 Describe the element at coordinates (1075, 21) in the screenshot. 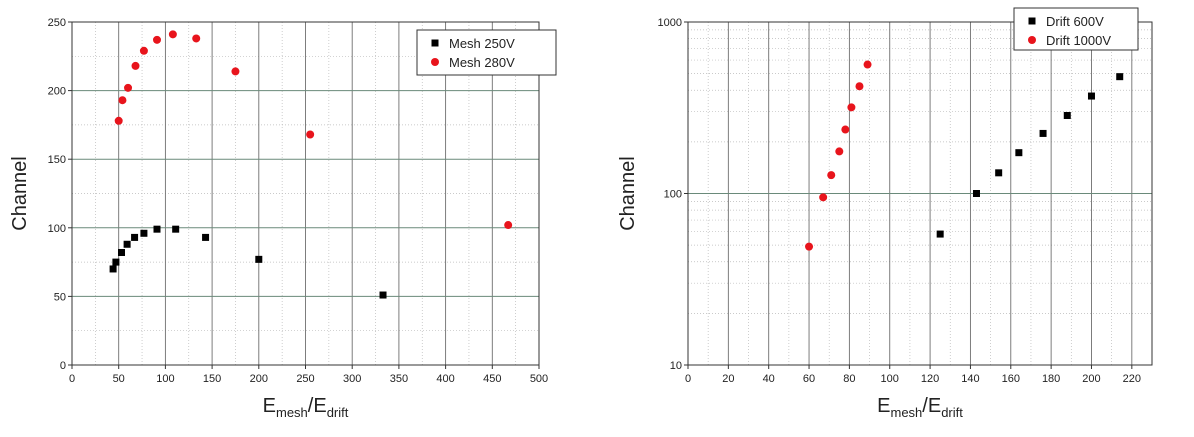

I see `legend-label: Drift 600V` at that location.